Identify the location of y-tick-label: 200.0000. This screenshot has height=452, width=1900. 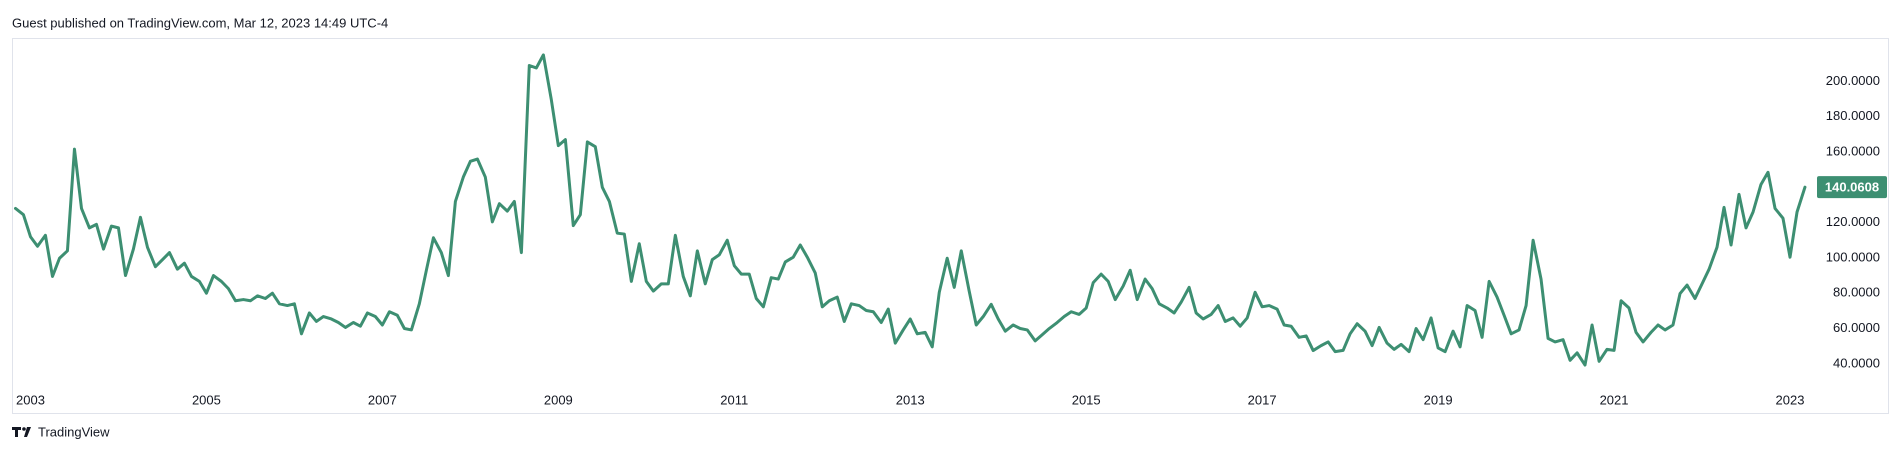
(1853, 80).